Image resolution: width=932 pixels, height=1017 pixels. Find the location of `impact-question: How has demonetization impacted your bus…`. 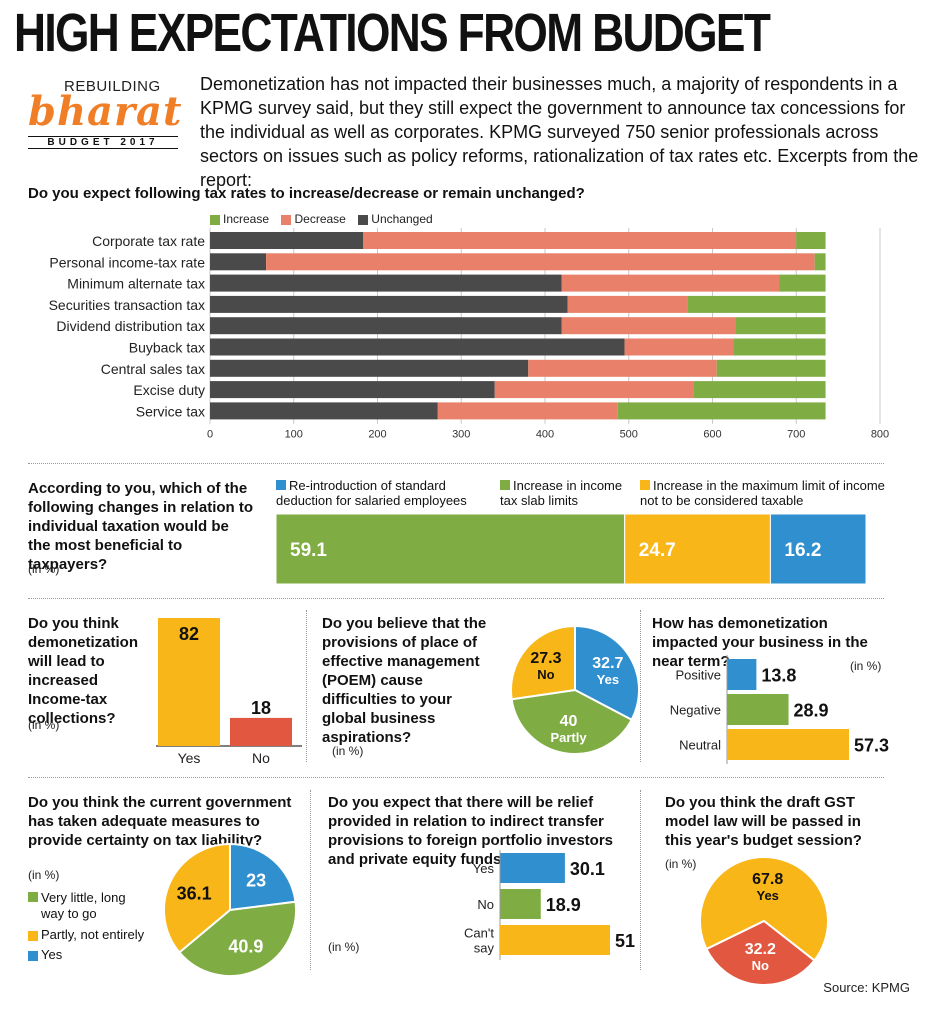

impact-question: How has demonetization impacted your bus… is located at coordinates (760, 642).